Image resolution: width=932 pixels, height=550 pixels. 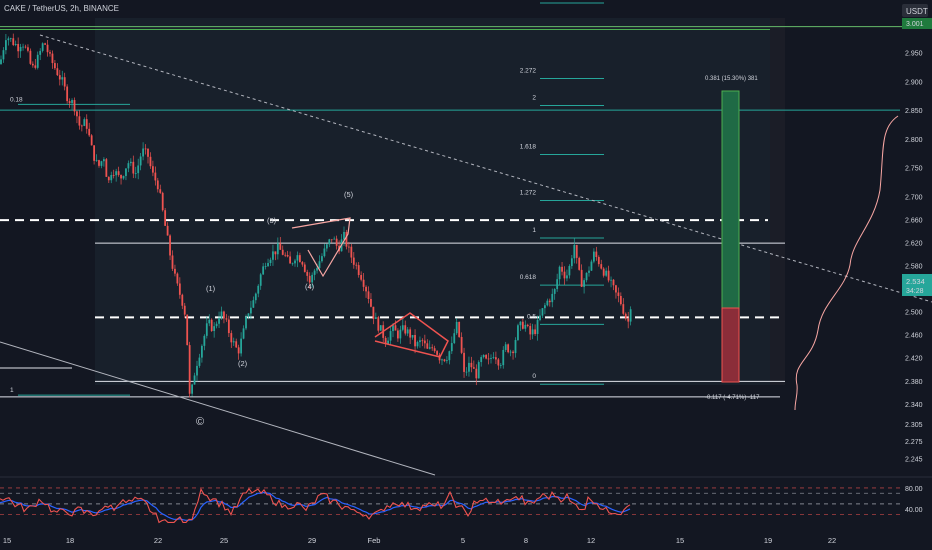 What do you see at coordinates (777, 201) in the screenshot?
I see `position-shade` at bounding box center [777, 201].